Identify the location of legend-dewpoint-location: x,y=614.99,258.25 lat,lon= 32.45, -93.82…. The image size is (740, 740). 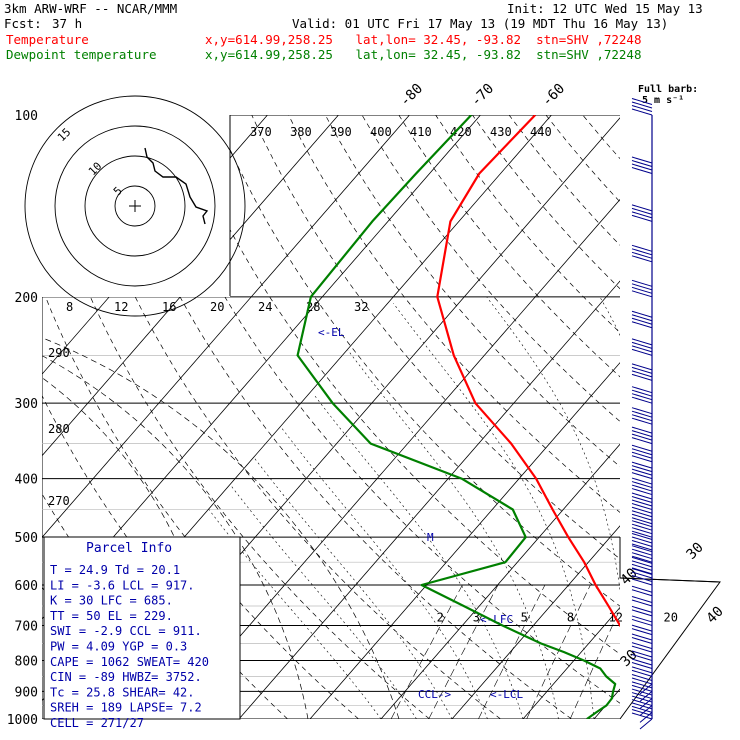
(423, 54).